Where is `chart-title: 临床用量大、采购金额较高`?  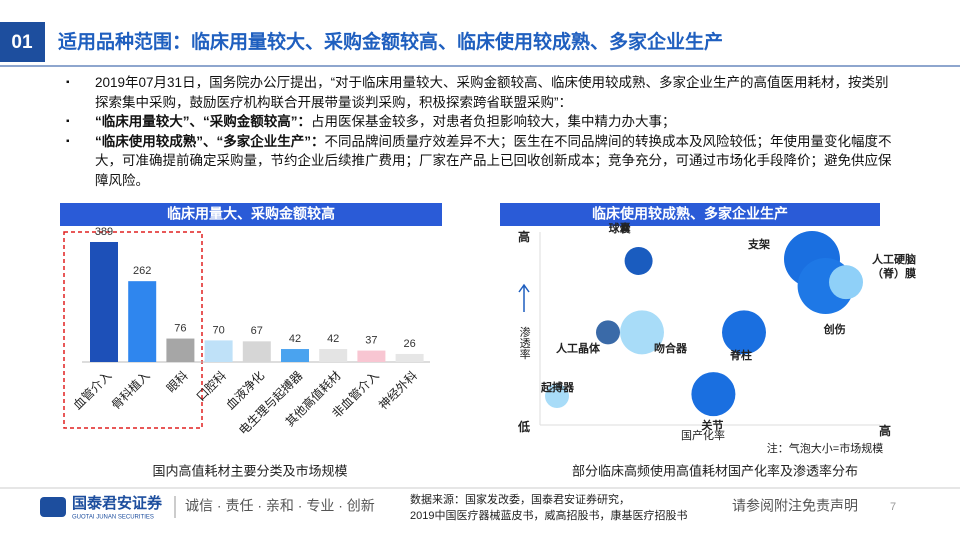
chart-title: 临床用量大、采购金额较高 is located at coordinates (251, 214).